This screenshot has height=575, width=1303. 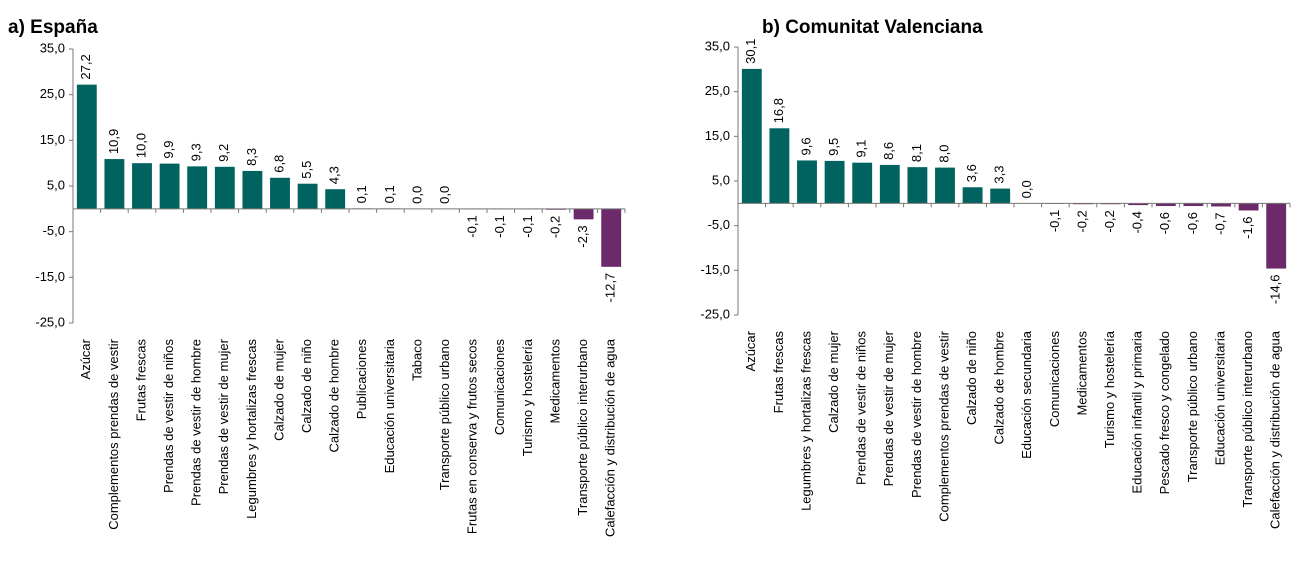 What do you see at coordinates (1275, 290) in the screenshot?
I see `value-label: -14,6` at bounding box center [1275, 290].